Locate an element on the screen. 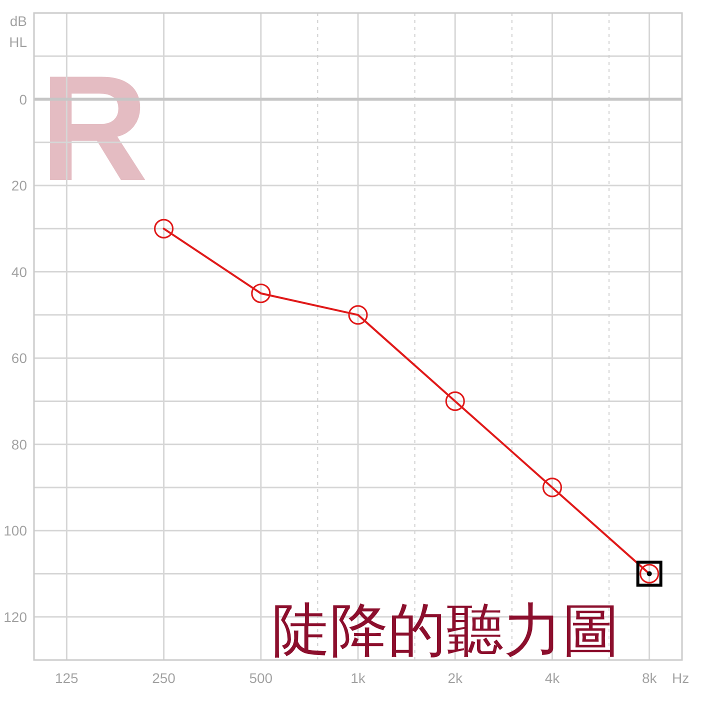 The height and width of the screenshot is (702, 712). x-axis-title: Hz is located at coordinates (681, 678).